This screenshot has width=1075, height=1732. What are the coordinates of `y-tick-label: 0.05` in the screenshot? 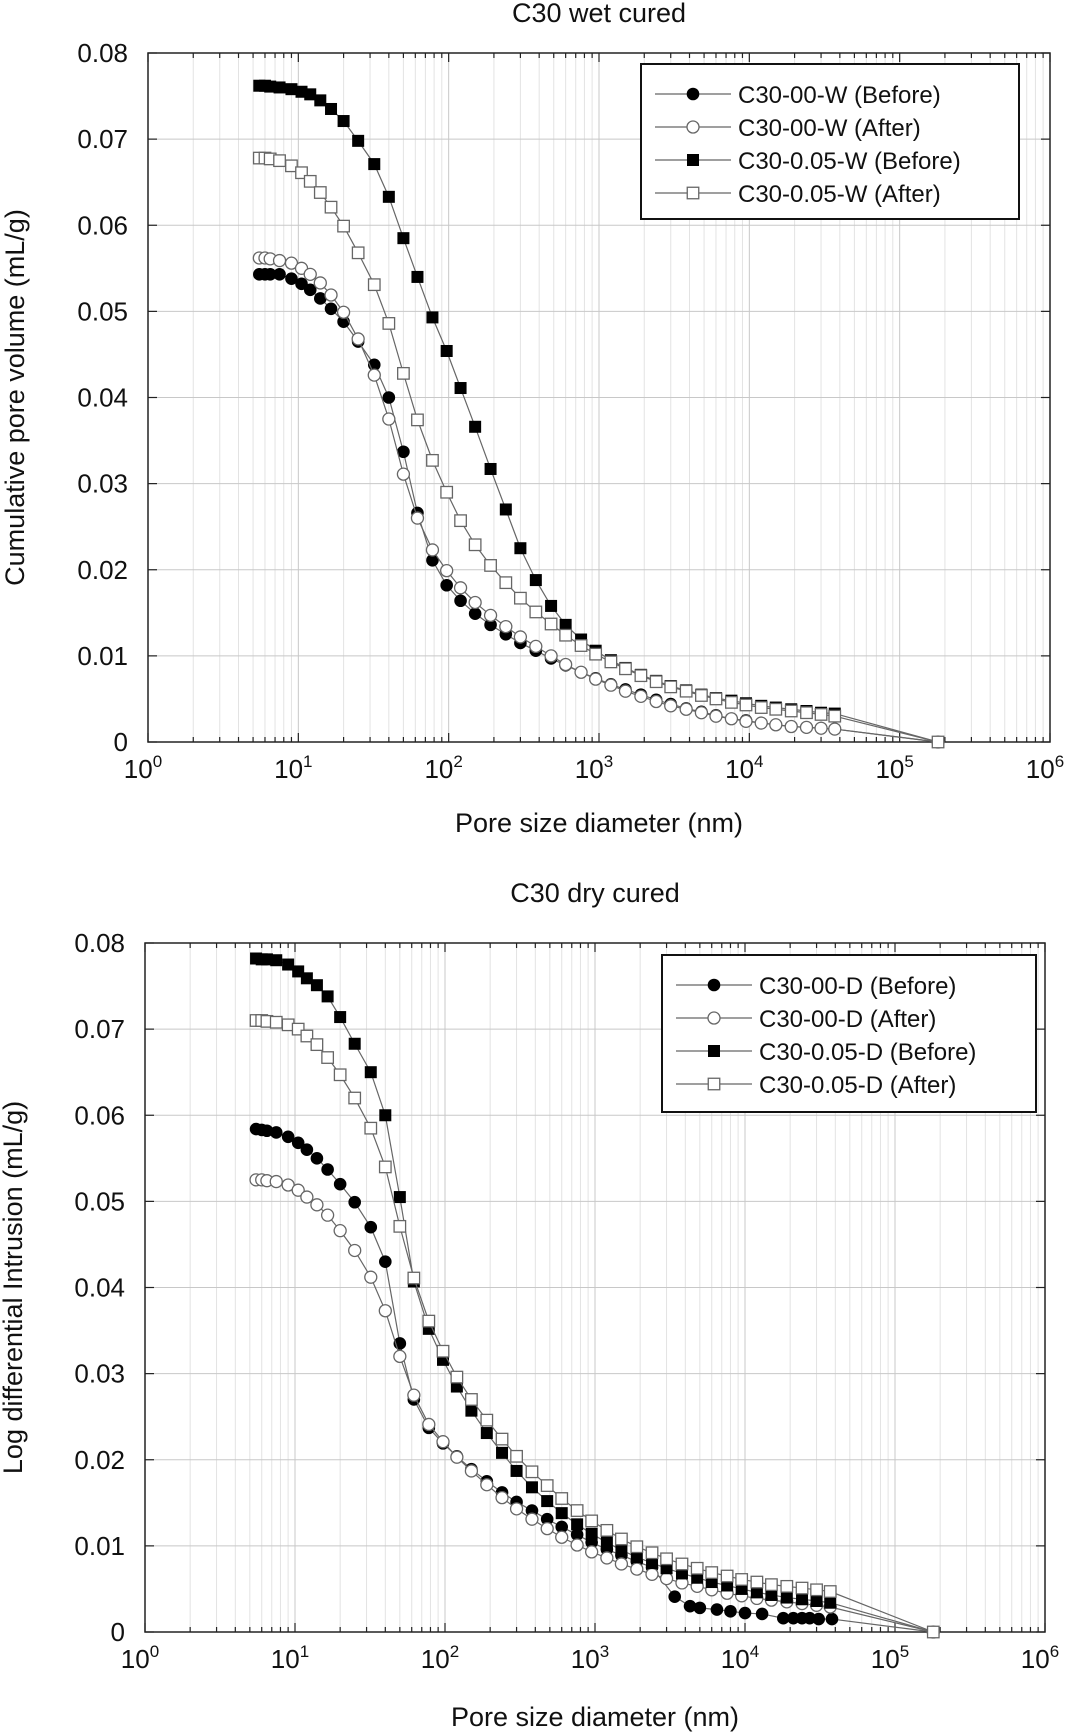 It's located at (99, 1201).